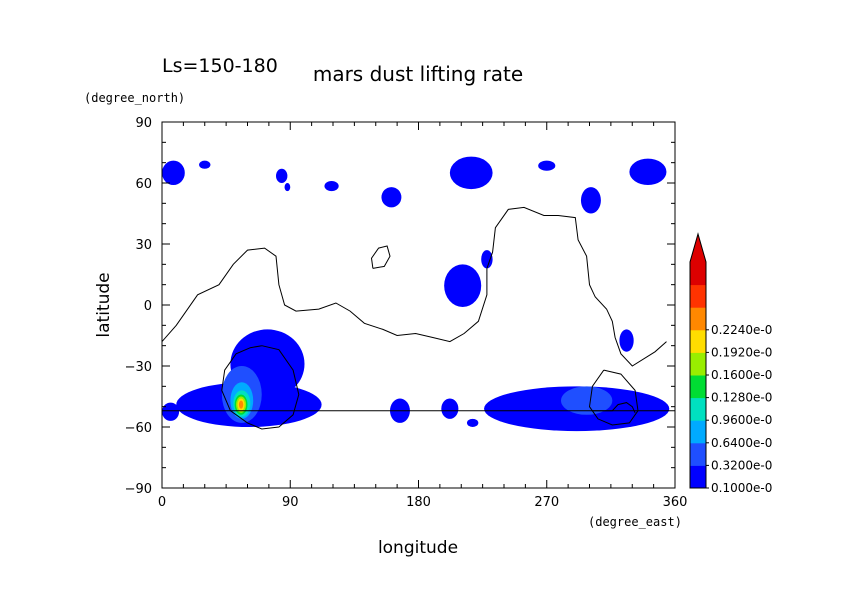 This screenshot has width=842, height=595. Describe the element at coordinates (741, 420) in the screenshot. I see `colorbar-label: 0.9600e-0` at that location.